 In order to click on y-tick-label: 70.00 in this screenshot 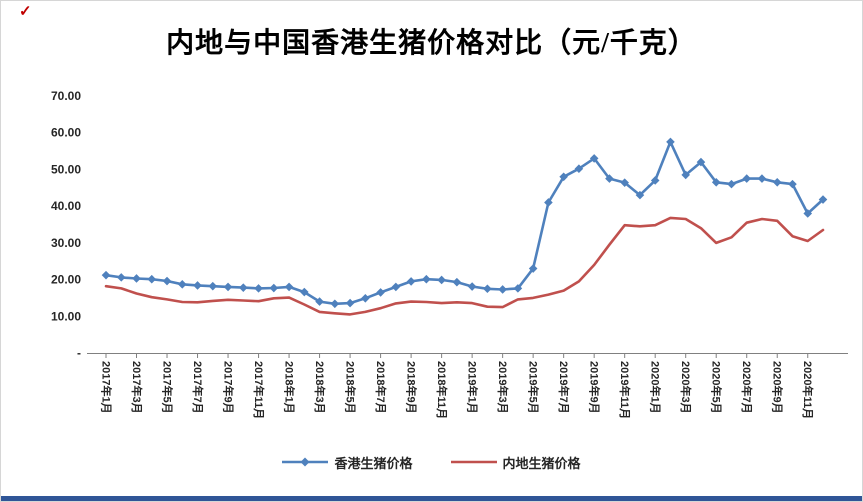, I will do `click(66, 96)`.